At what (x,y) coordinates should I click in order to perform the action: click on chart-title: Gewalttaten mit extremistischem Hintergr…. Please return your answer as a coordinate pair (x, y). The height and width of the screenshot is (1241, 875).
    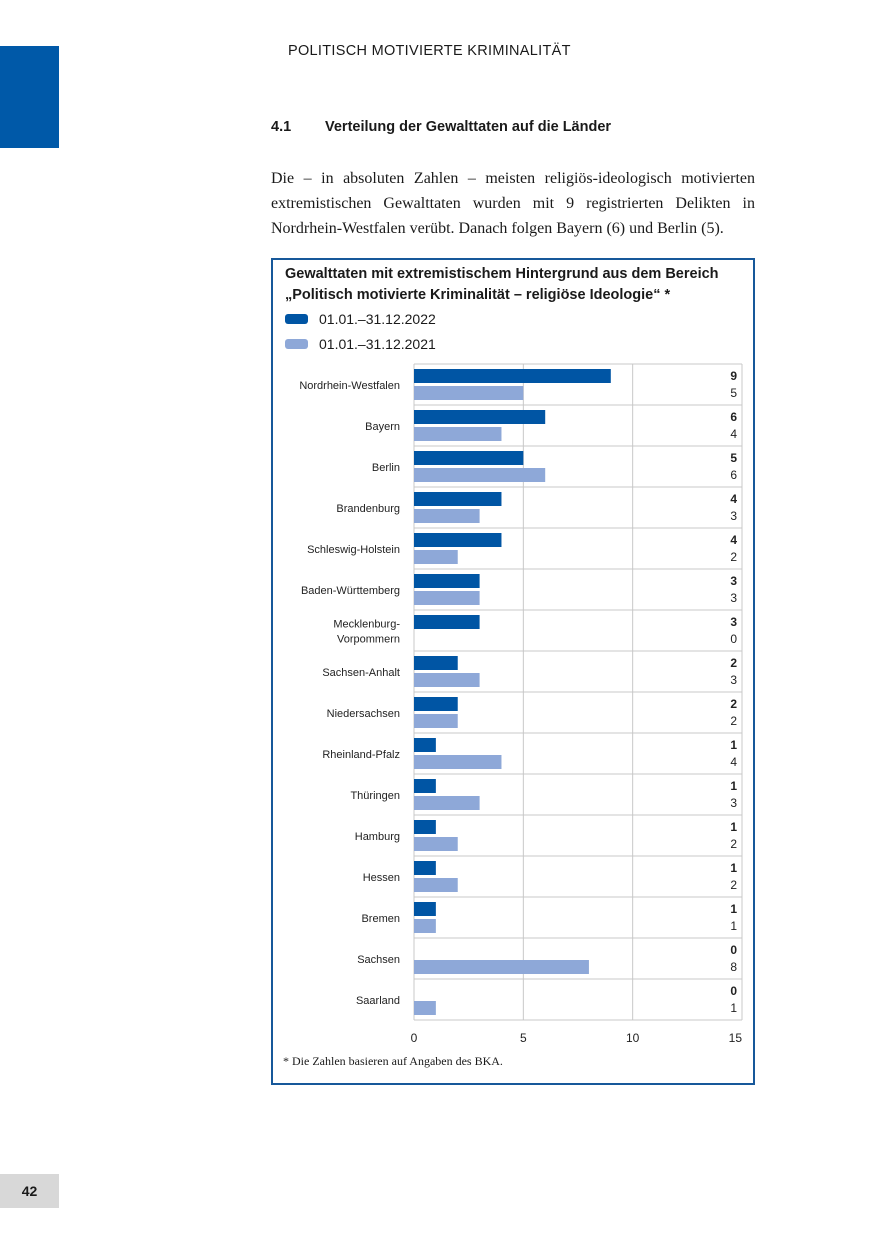
    Looking at the image, I should click on (502, 284).